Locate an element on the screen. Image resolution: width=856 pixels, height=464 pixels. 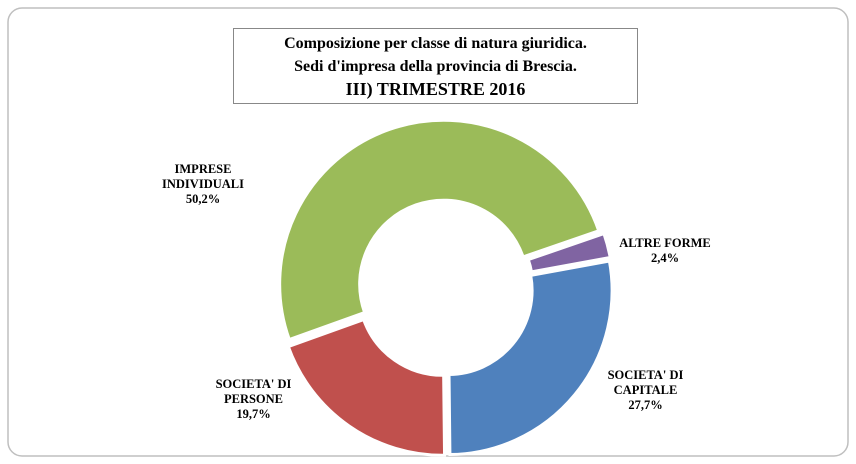
category-label: IMPRESE INDIVIDUALI is located at coordinates (203, 176).